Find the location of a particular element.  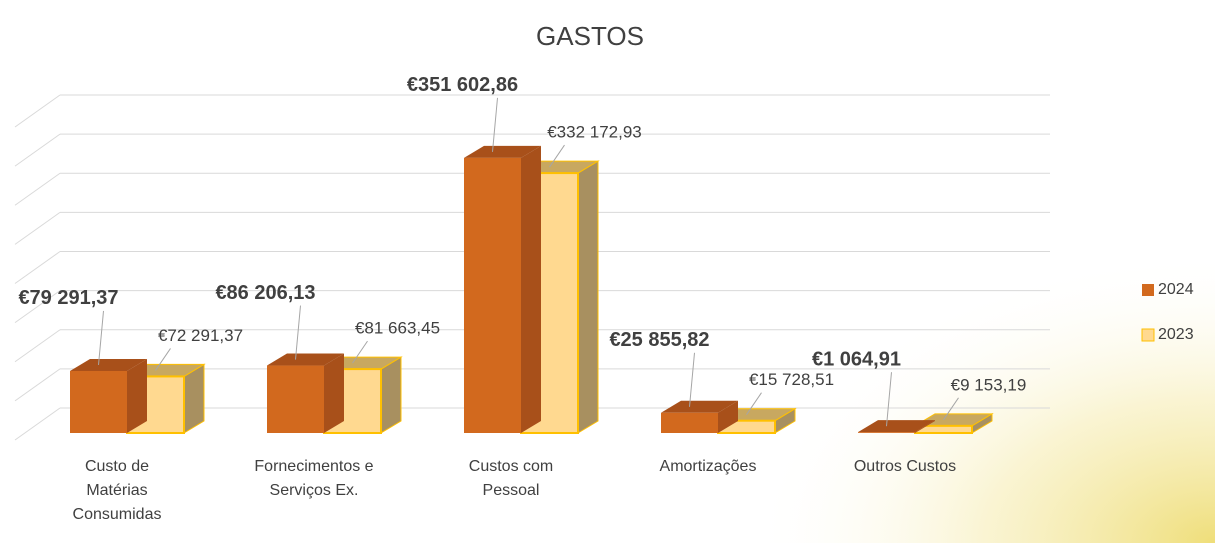

data-label: €79 291,37 is located at coordinates (68, 298).